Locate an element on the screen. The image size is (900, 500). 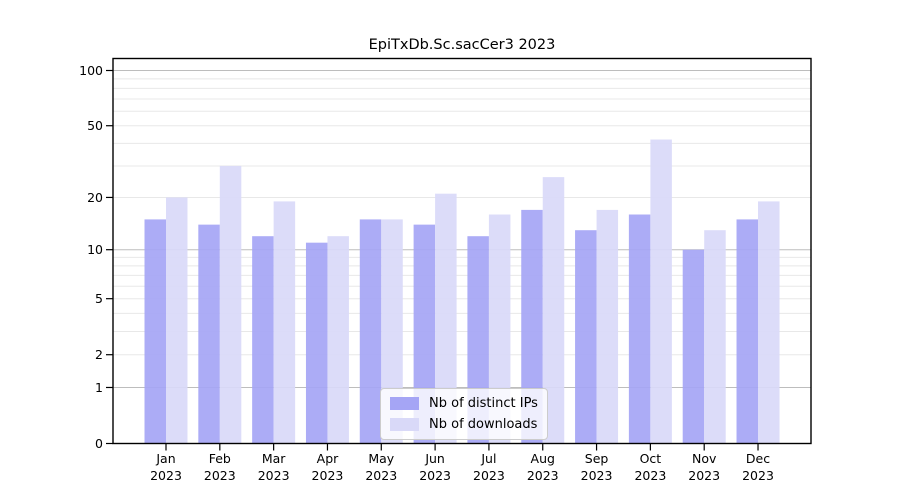
bar-downloads-apr is located at coordinates (338, 340).